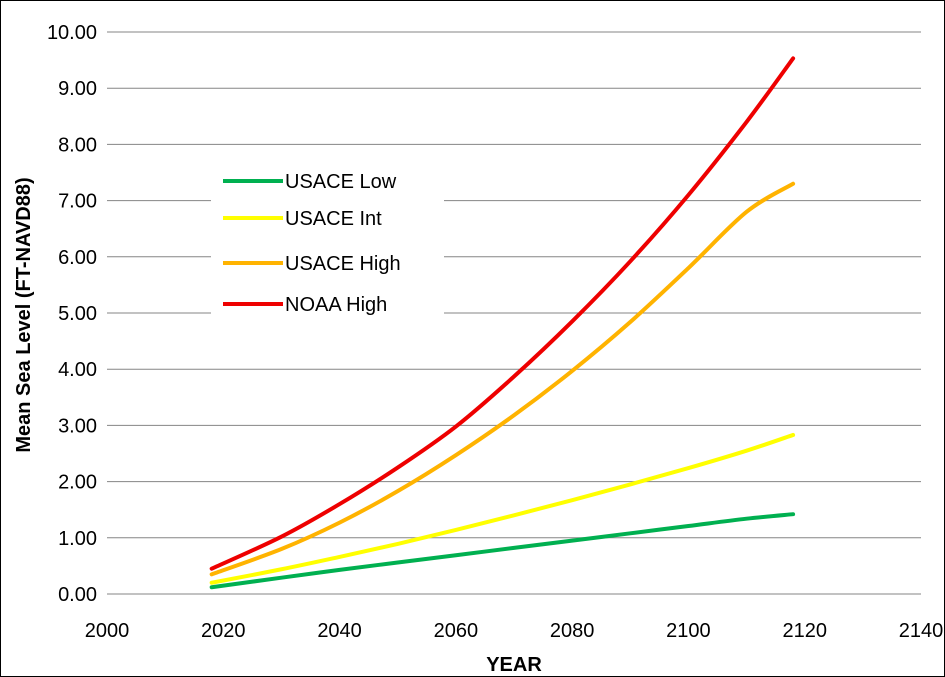 Image resolution: width=945 pixels, height=677 pixels. I want to click on series-line-usace-int, so click(502, 508).